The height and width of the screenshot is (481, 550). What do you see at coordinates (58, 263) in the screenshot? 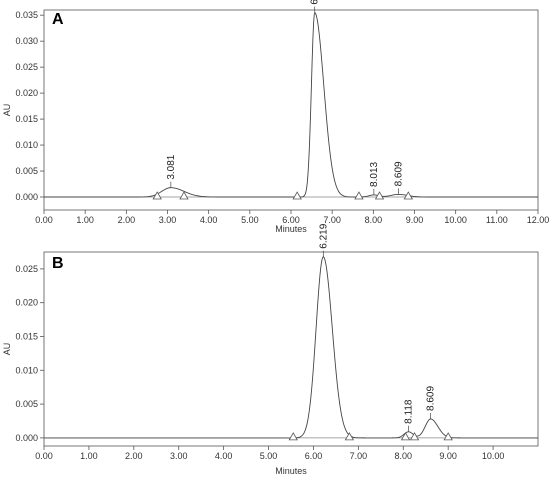
I see `panel-label: B` at bounding box center [58, 263].